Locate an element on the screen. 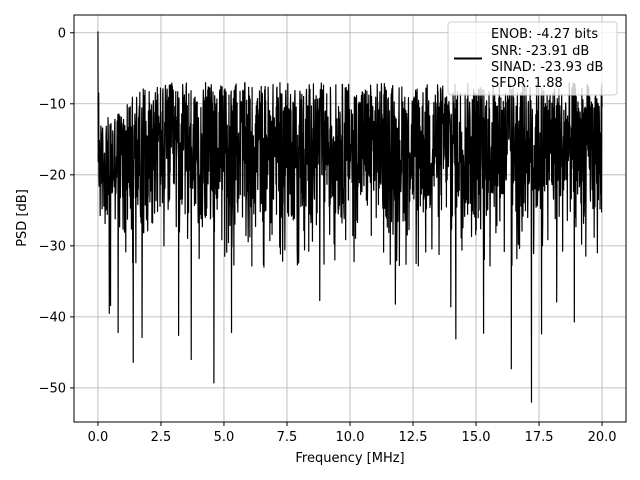  legend-line-sfdr: SFDR: 1.88 is located at coordinates (527, 83).